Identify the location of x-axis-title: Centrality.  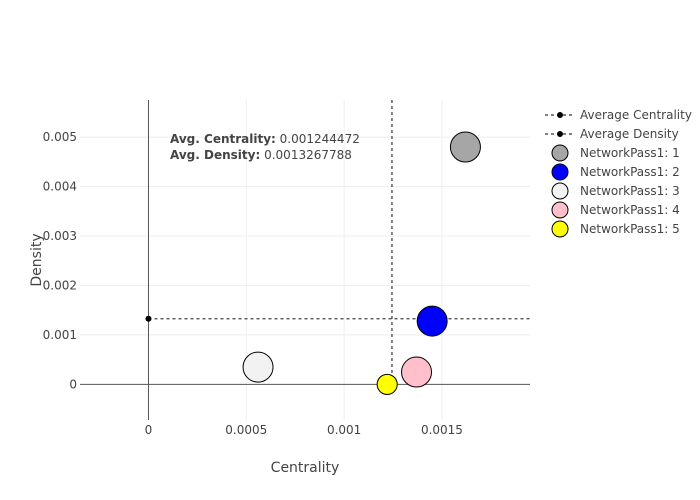
(305, 468).